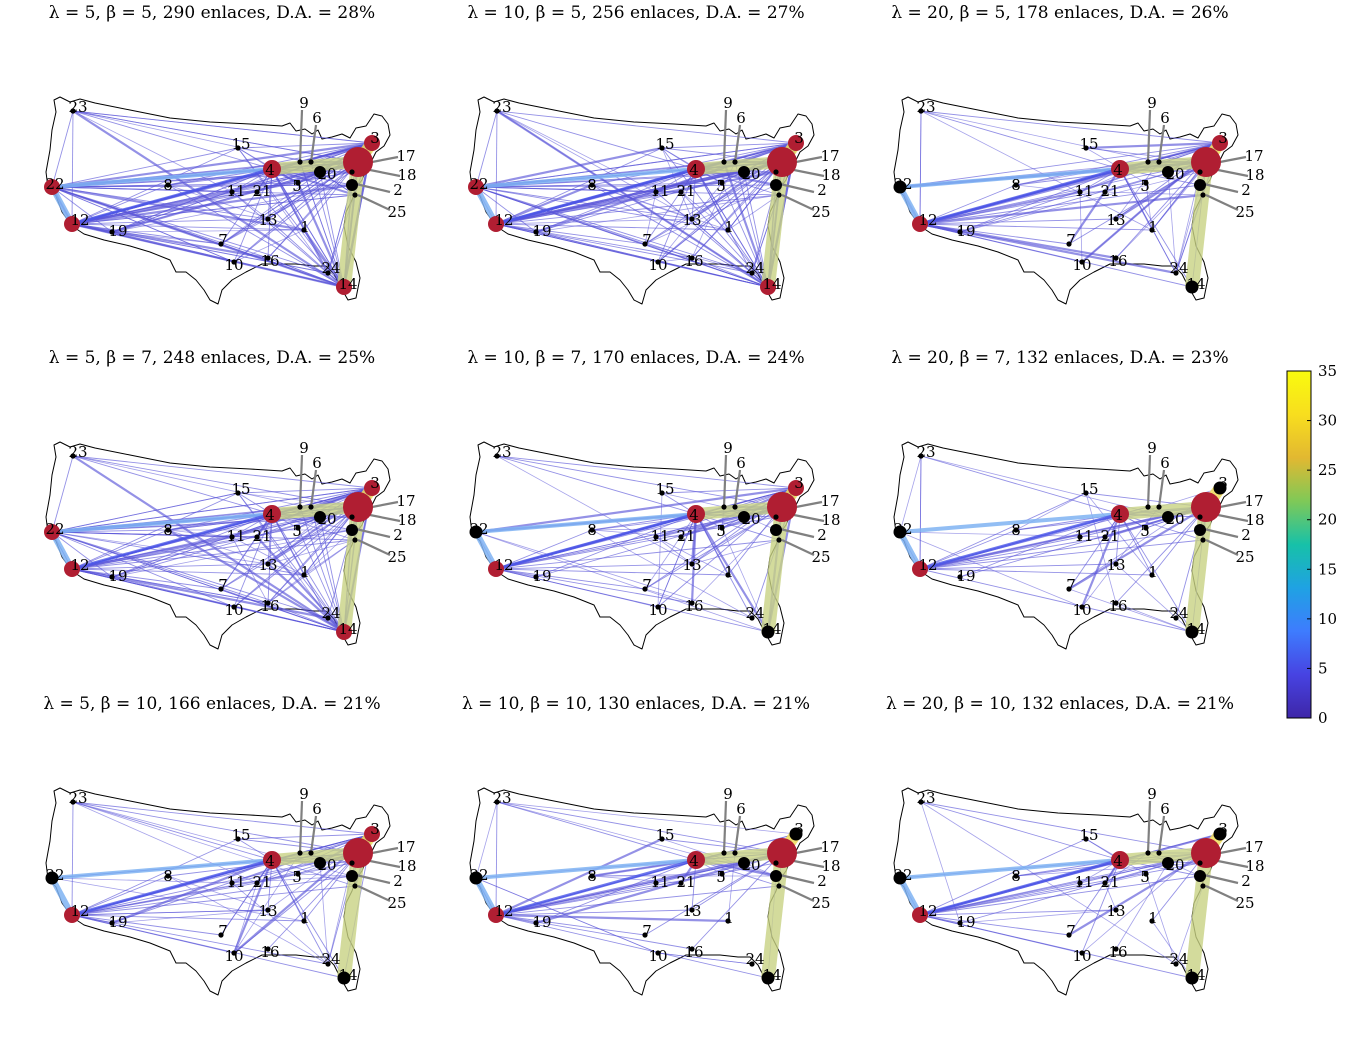  What do you see at coordinates (375, 483) in the screenshot?
I see `node-label-3: 3` at bounding box center [375, 483].